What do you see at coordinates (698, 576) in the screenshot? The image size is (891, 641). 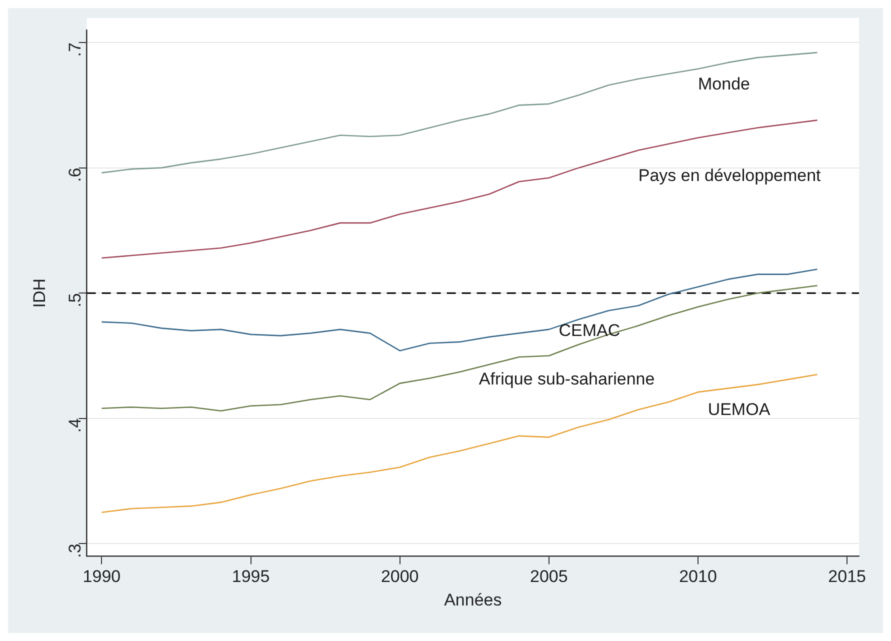 I see `x-tick-label: 2010` at bounding box center [698, 576].